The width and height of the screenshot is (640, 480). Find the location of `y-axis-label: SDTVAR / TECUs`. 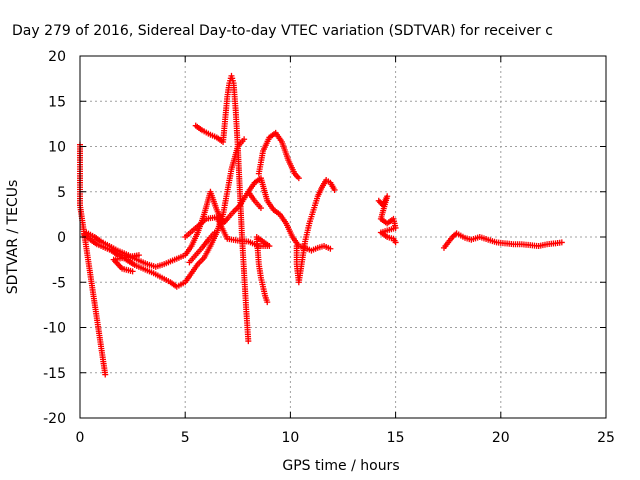

y-axis-label: SDTVAR / TECUs is located at coordinates (13, 237).